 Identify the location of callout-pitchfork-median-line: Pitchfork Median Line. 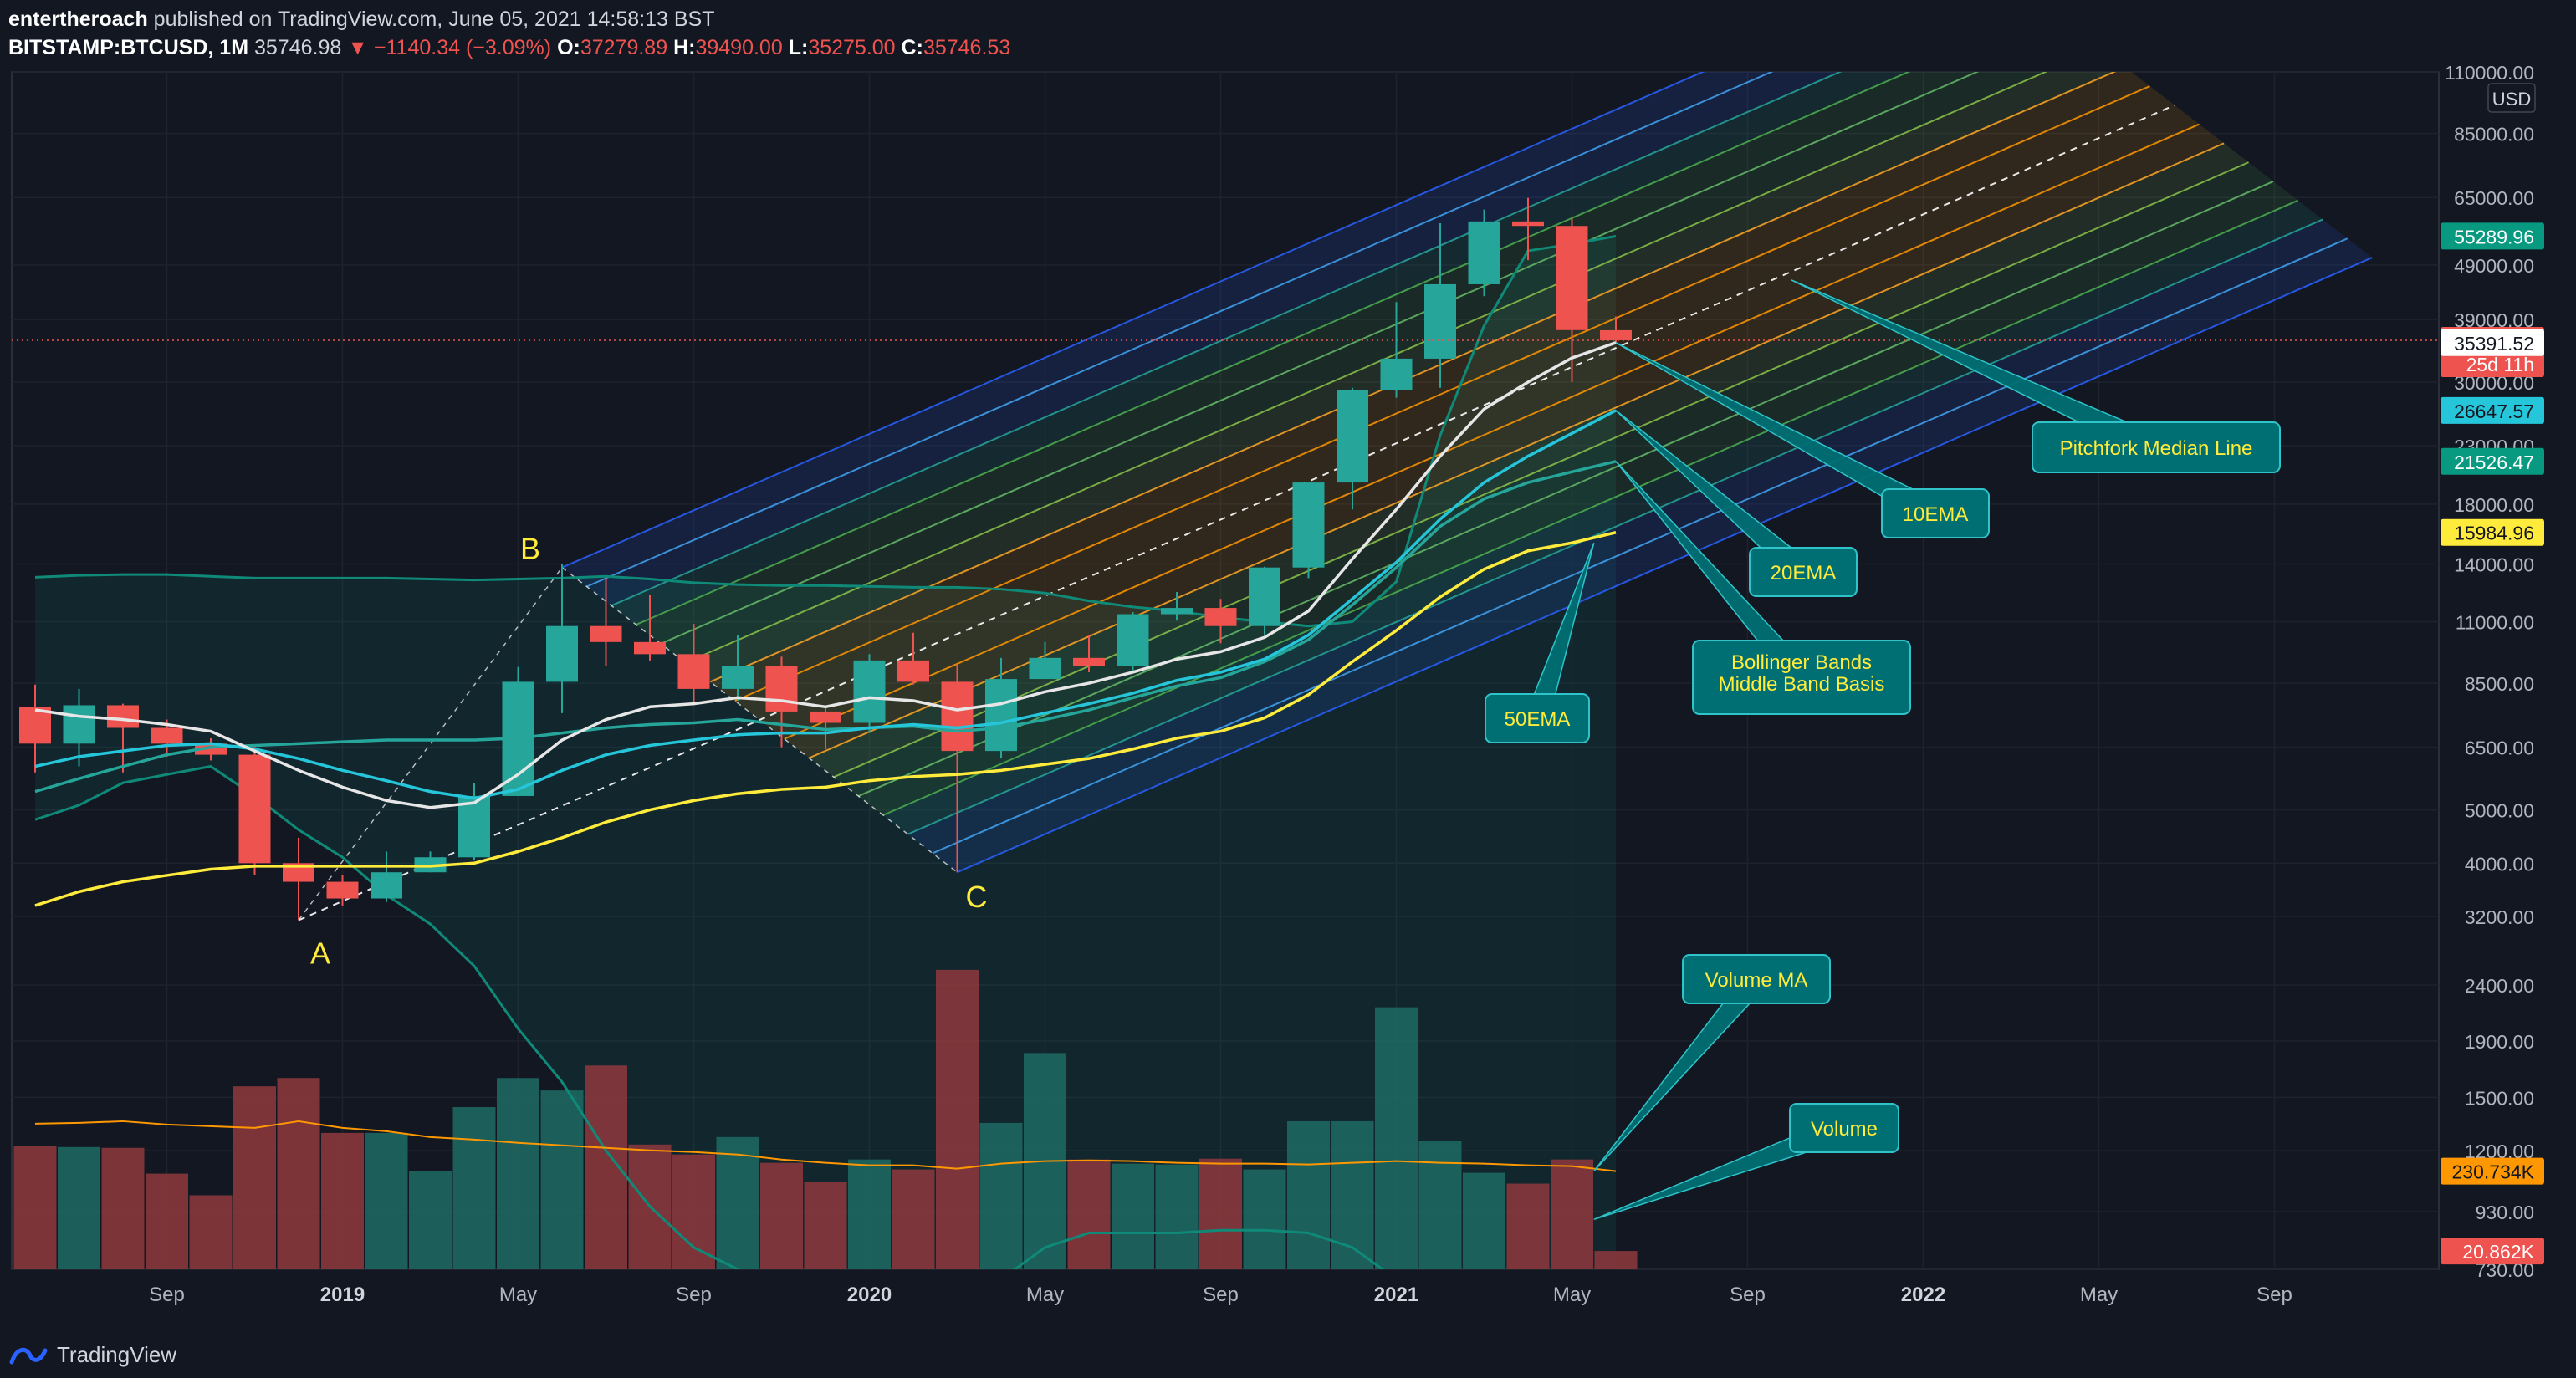
(2036, 376).